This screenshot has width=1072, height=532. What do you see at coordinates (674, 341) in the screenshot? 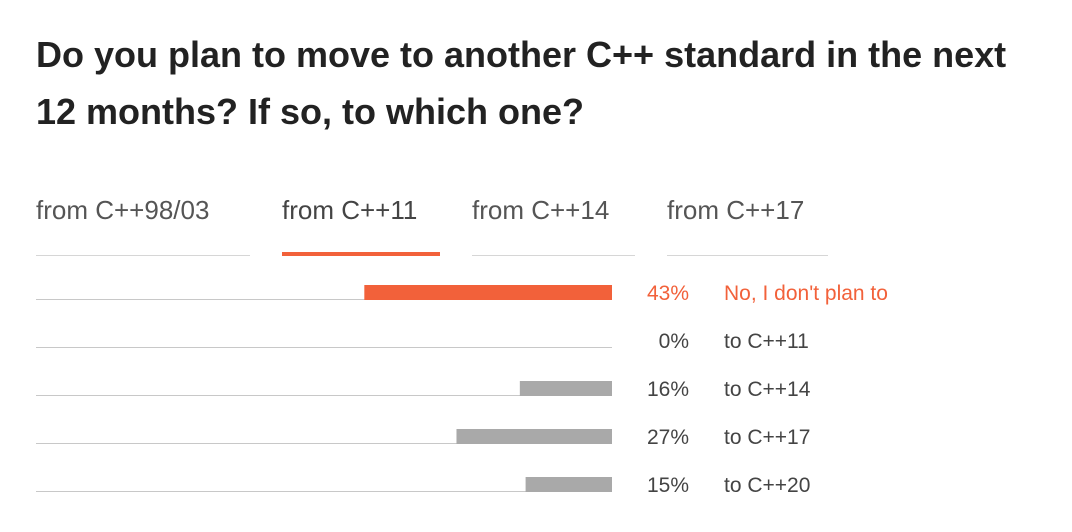
I see `bar-value-label: 0%` at bounding box center [674, 341].